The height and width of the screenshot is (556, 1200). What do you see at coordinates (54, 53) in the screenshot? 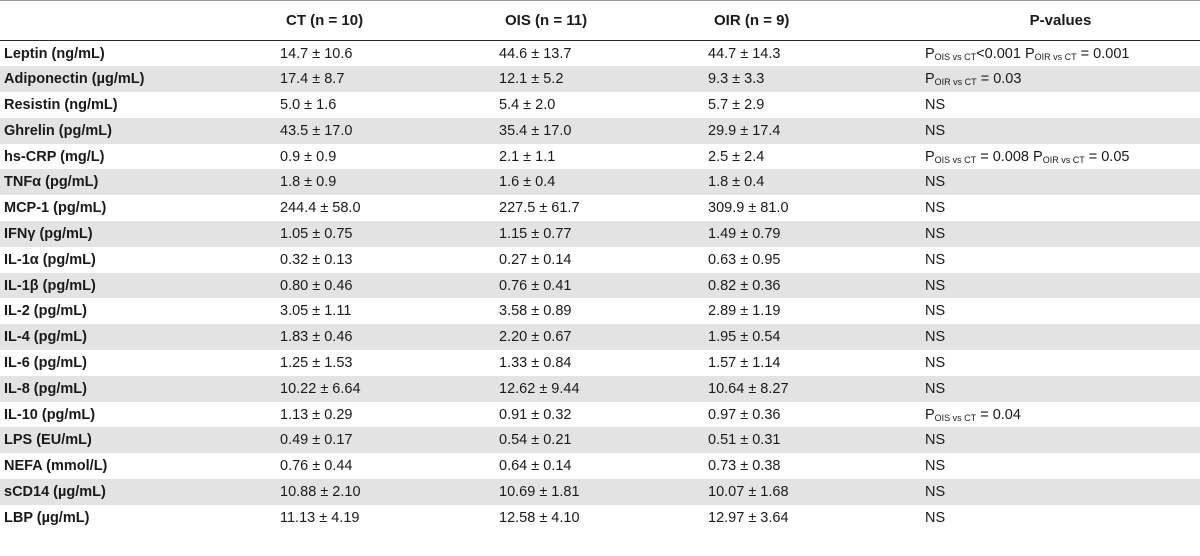
I see `row-label: Leptin (ng/mL)` at bounding box center [54, 53].